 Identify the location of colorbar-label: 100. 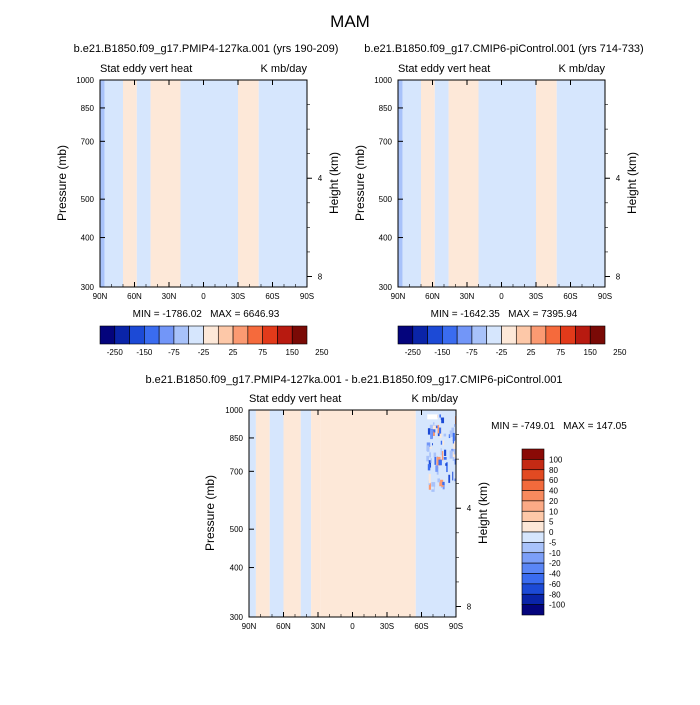
(556, 459).